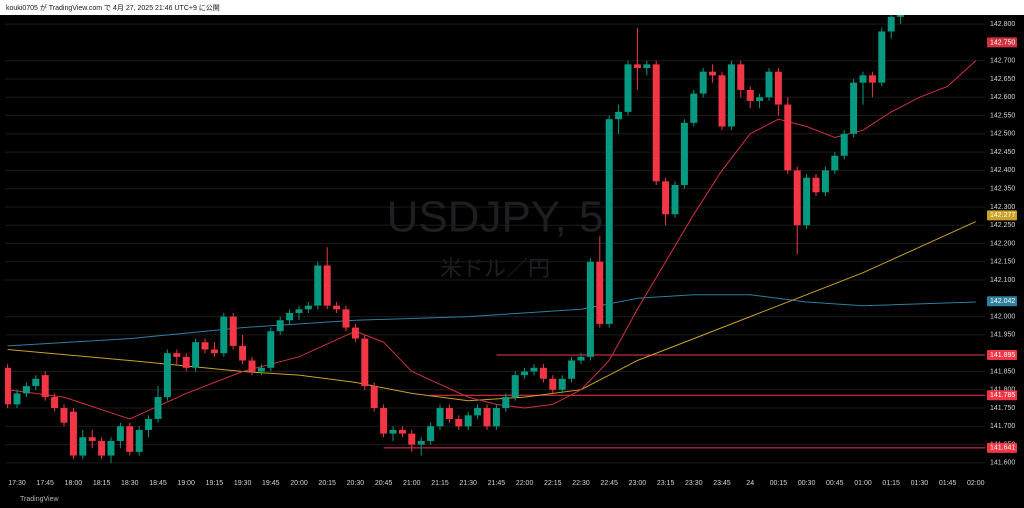 This screenshot has width=1024, height=508. I want to click on x-tick-label: 21:15, so click(440, 483).